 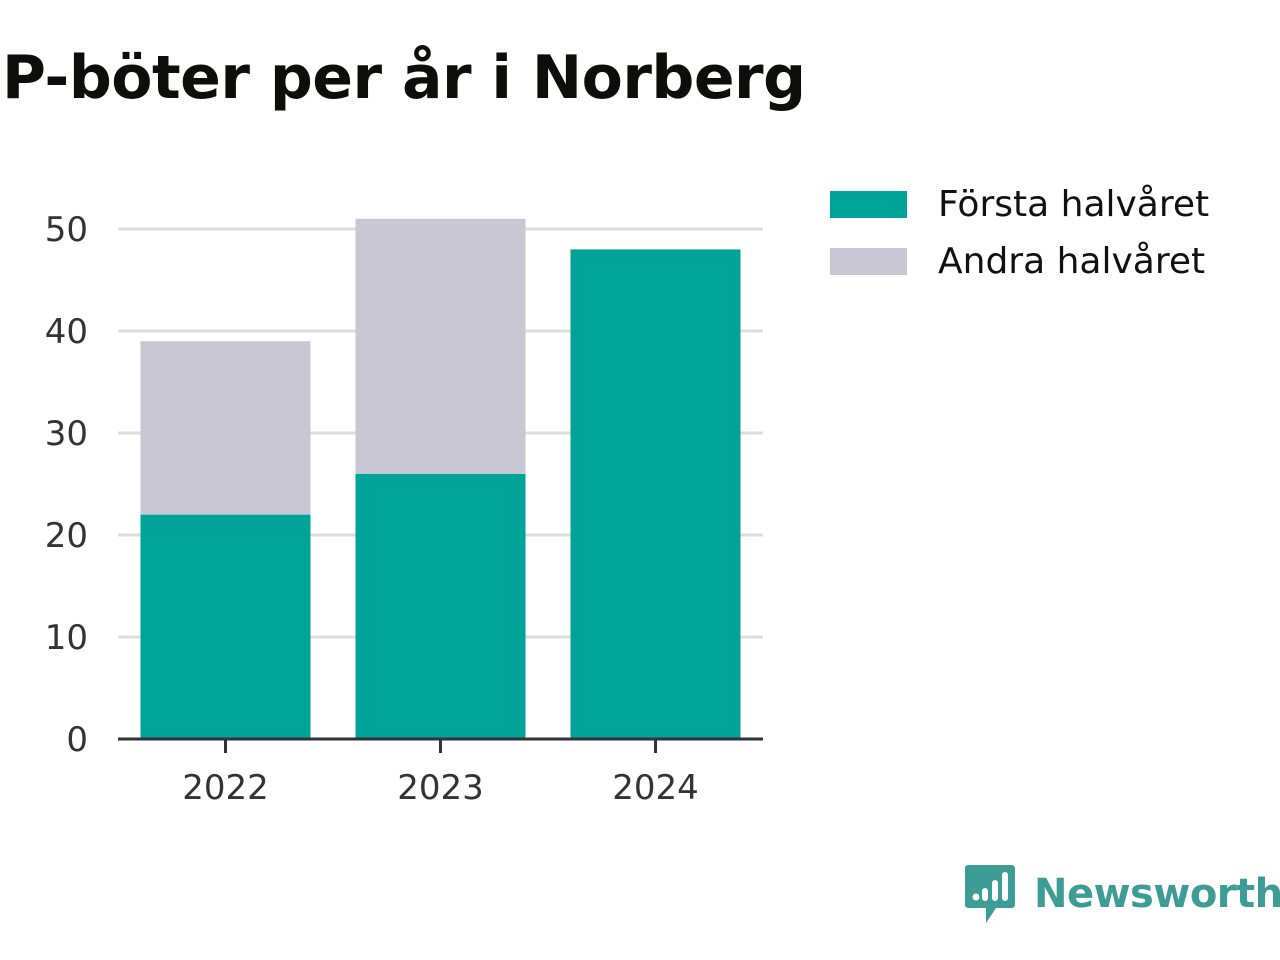 I want to click on brand: Newsworthy, so click(x=1122, y=894).